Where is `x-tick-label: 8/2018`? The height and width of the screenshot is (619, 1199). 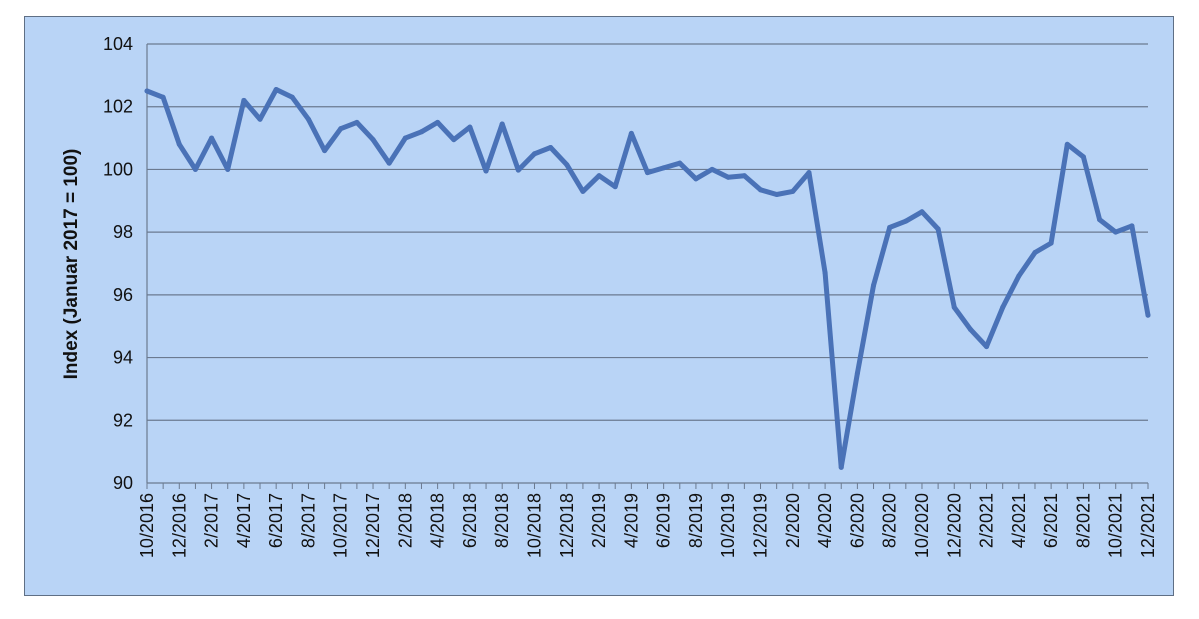
x-tick-label: 8/2018 is located at coordinates (502, 520).